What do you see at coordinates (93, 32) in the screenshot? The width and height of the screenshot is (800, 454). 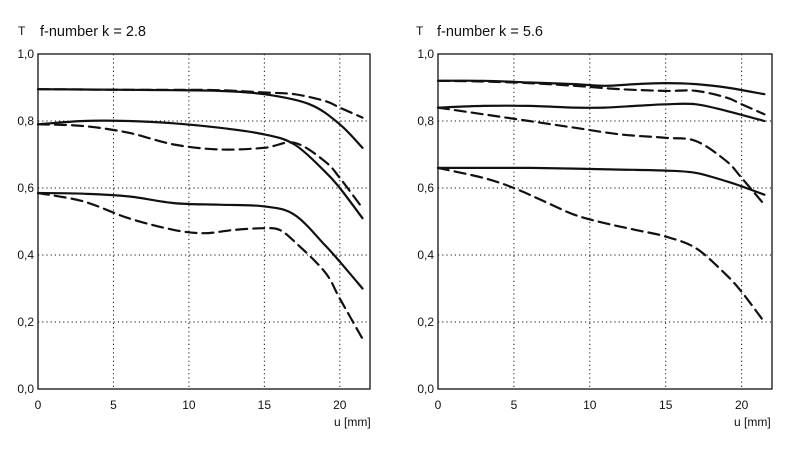 I see `chart-title: f-number k = 2.8` at bounding box center [93, 32].